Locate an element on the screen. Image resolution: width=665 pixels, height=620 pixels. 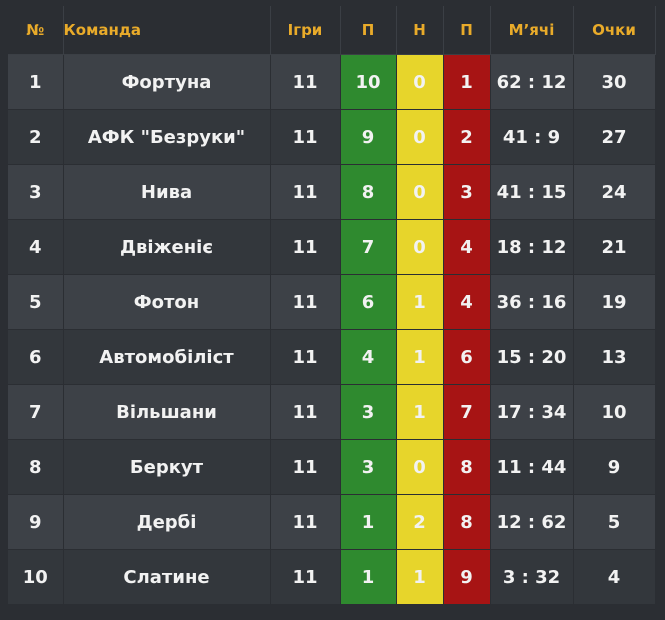
cell-losses: 2 is located at coordinates (467, 137).